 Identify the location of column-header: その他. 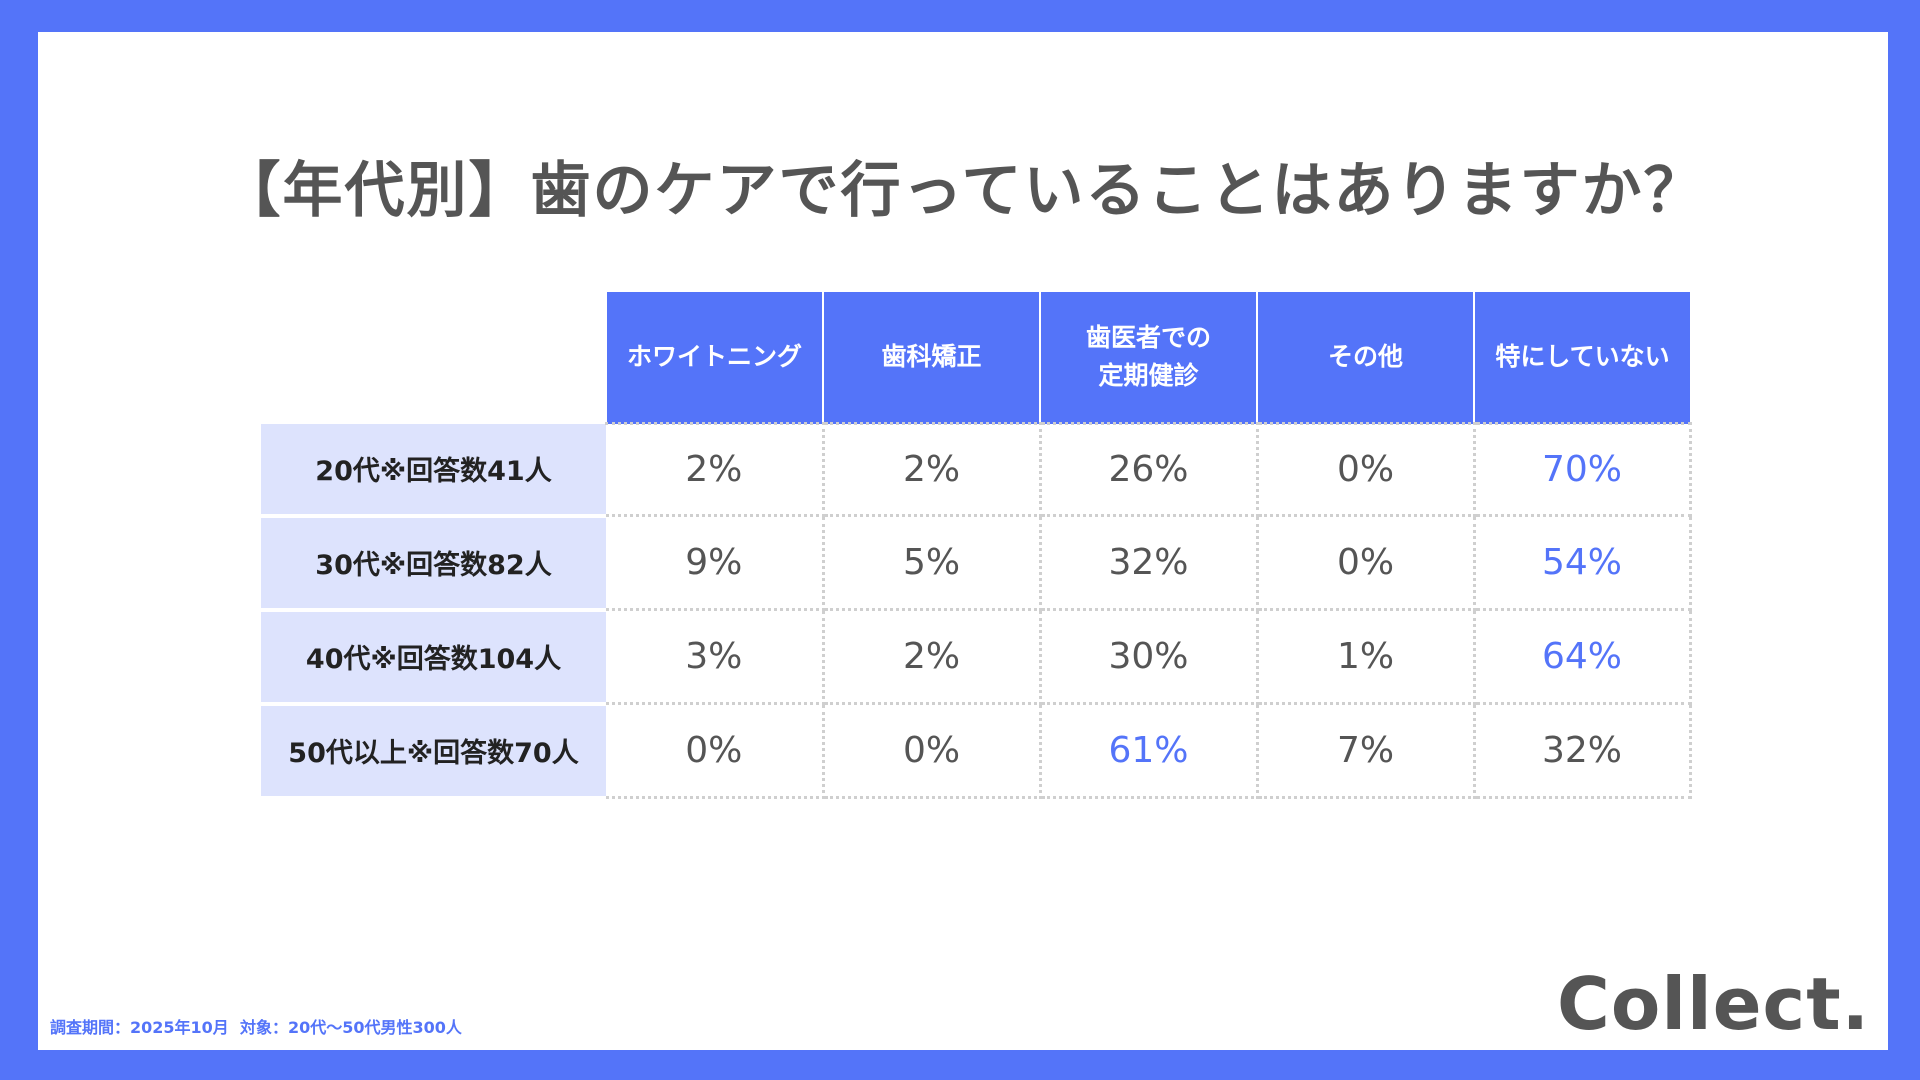
(1365, 358).